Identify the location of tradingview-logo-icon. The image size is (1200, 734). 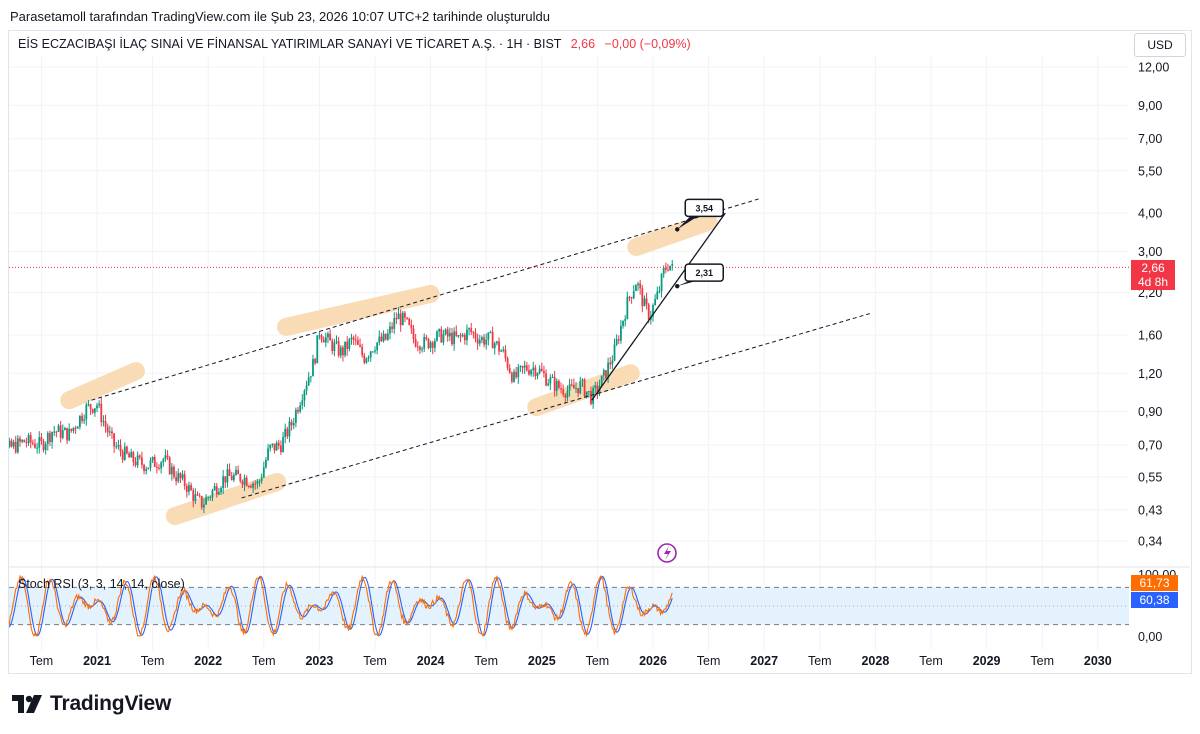
(27, 704).